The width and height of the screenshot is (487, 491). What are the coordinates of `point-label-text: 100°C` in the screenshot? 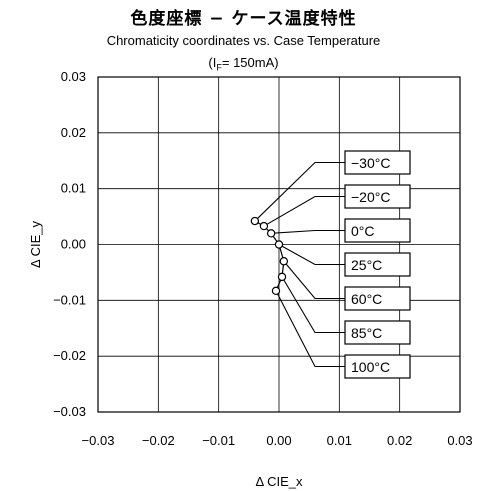 It's located at (370, 367).